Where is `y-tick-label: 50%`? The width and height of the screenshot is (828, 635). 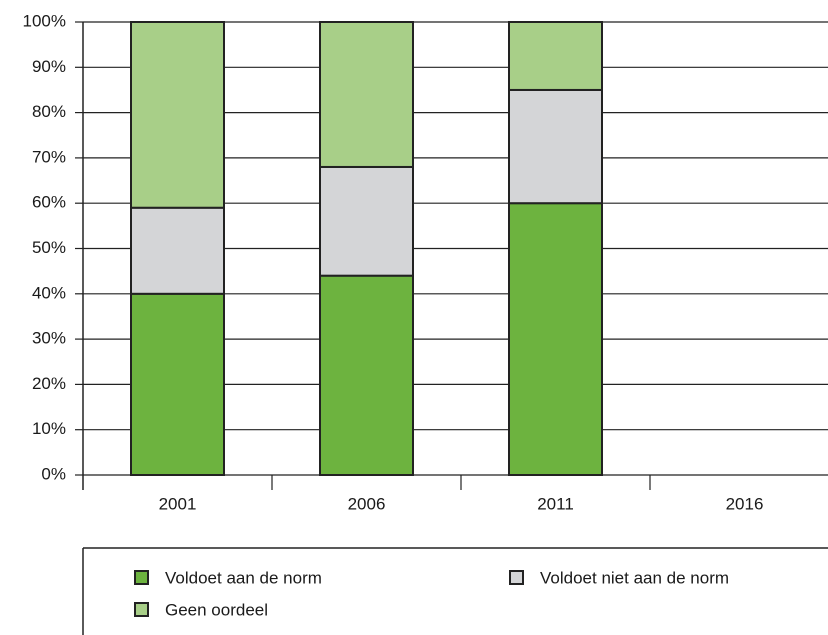
y-tick-label: 50% is located at coordinates (49, 247).